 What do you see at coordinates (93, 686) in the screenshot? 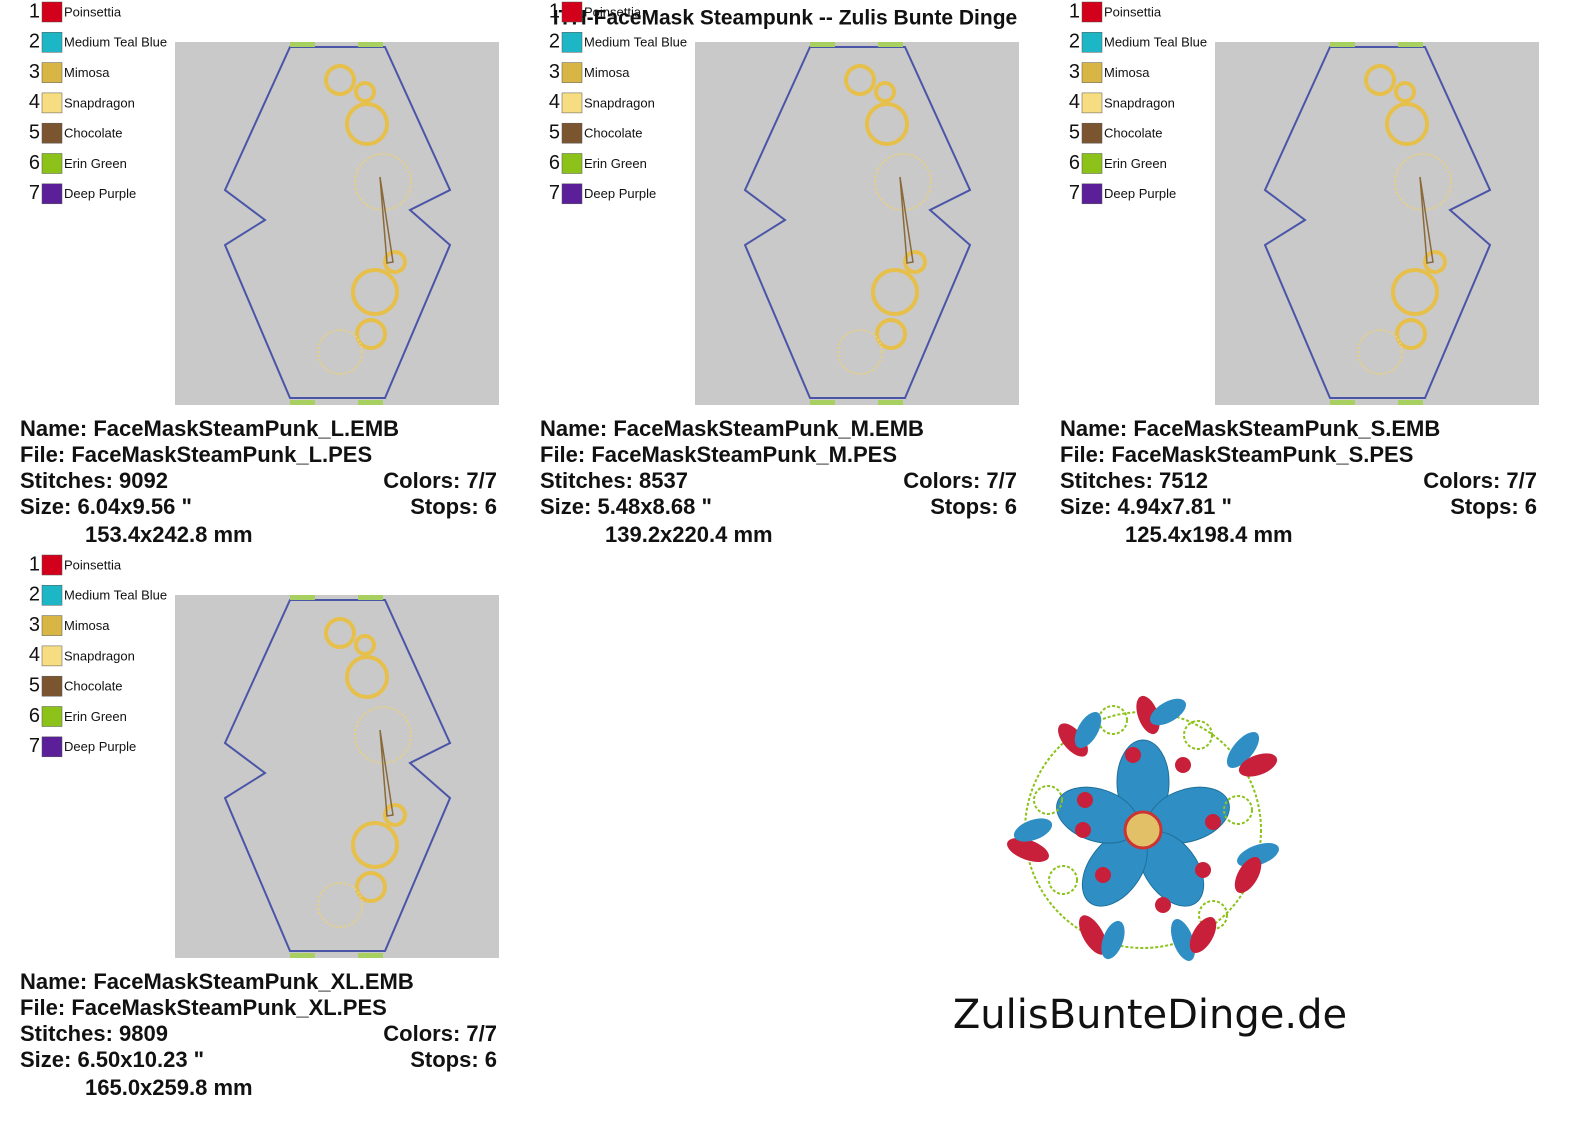
I see `color-name: Chocolate` at bounding box center [93, 686].